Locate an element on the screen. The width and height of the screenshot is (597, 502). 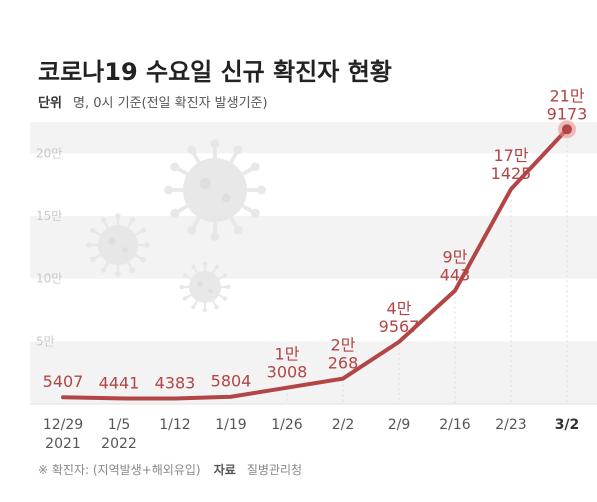
data-label: 5407 is located at coordinates (63, 381).